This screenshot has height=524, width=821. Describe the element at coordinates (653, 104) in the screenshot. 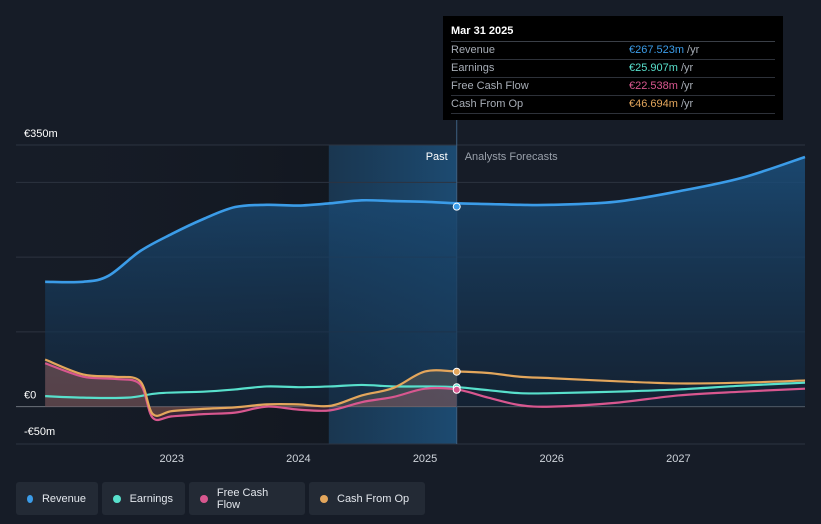

I see `tooltip-value: €46.694m` at that location.